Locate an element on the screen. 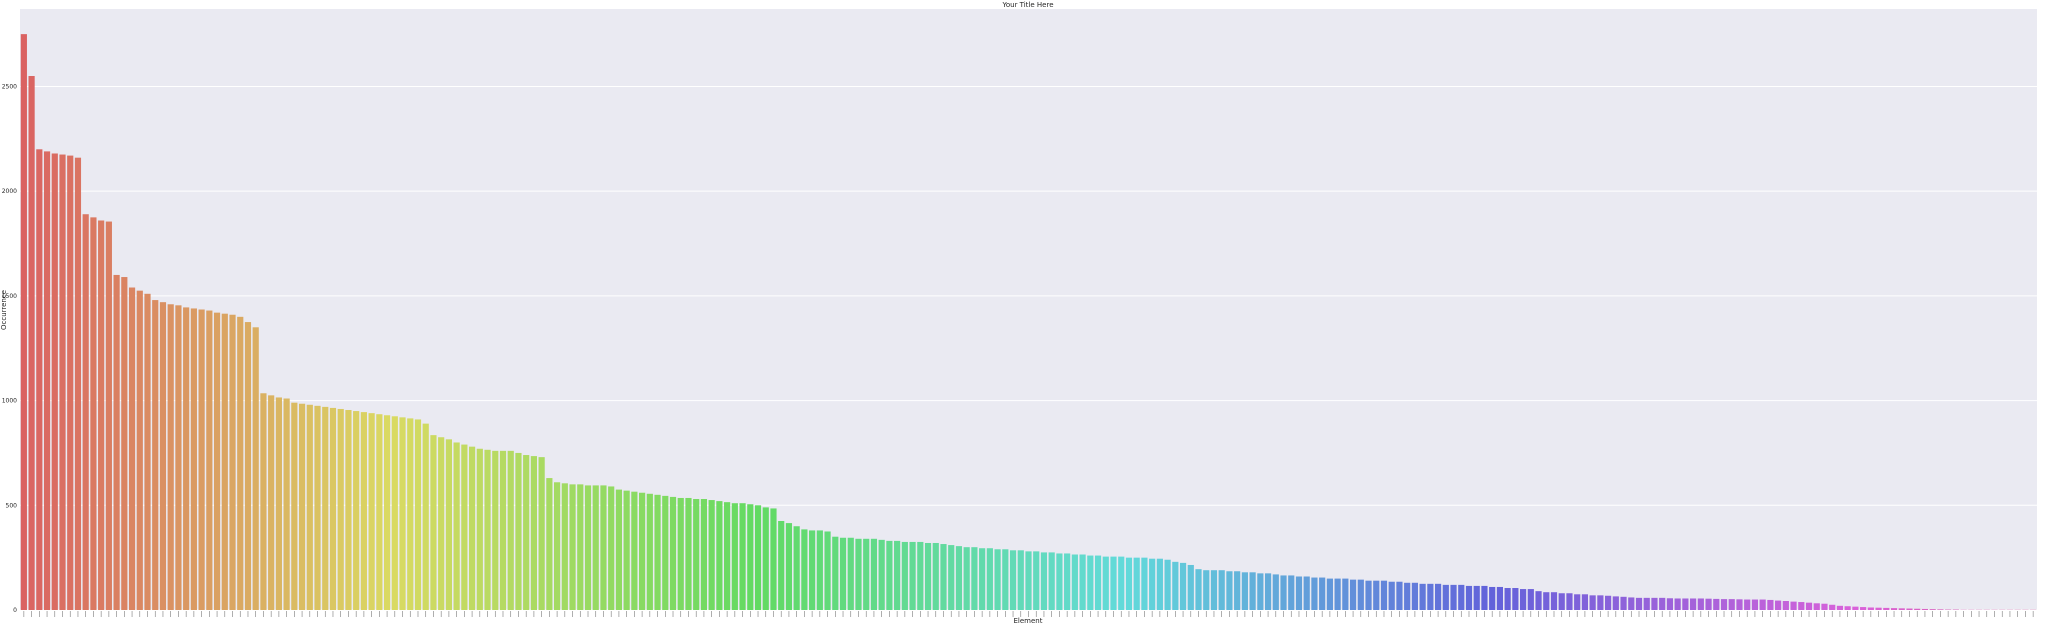  y-tick-label: 1500 is located at coordinates (9, 296).